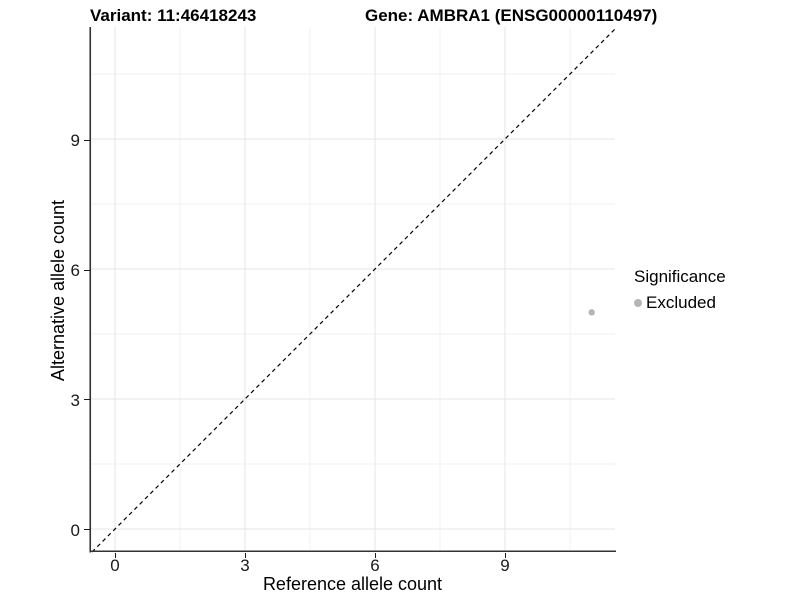 Image resolution: width=800 pixels, height=600 pixels. What do you see at coordinates (58, 290) in the screenshot?
I see `y-axis-title: Alternative allele count` at bounding box center [58, 290].